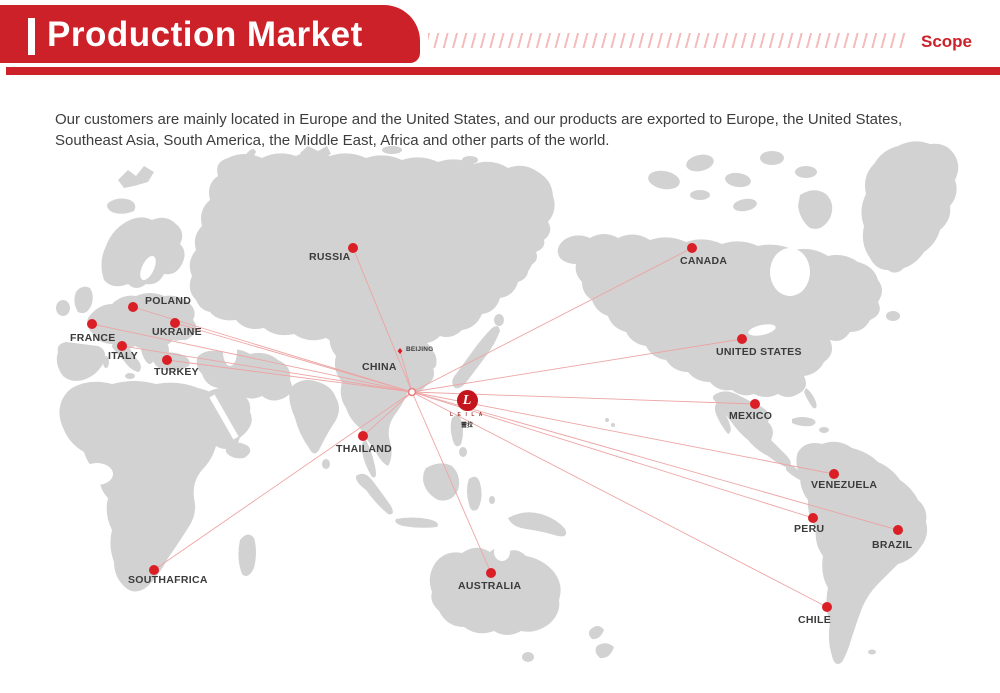  I want to click on land-greenland, so click(910, 207).